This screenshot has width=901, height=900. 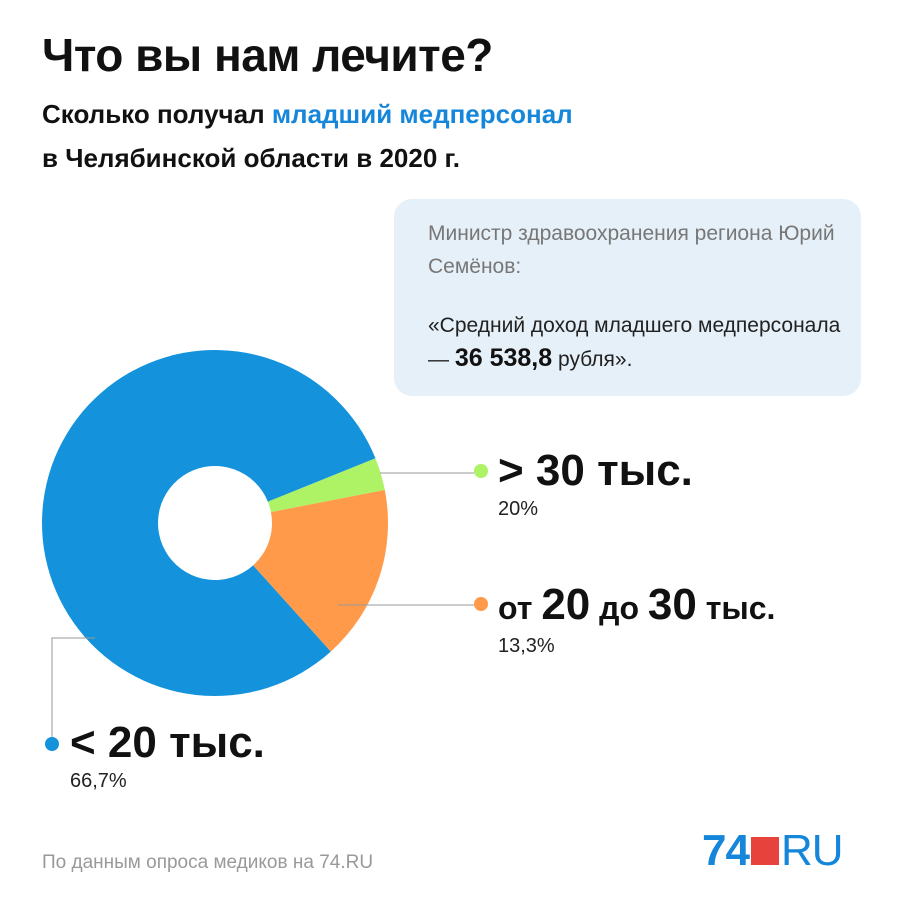 What do you see at coordinates (592, 359) in the screenshot?
I see `quote-text-after: рубля».` at bounding box center [592, 359].